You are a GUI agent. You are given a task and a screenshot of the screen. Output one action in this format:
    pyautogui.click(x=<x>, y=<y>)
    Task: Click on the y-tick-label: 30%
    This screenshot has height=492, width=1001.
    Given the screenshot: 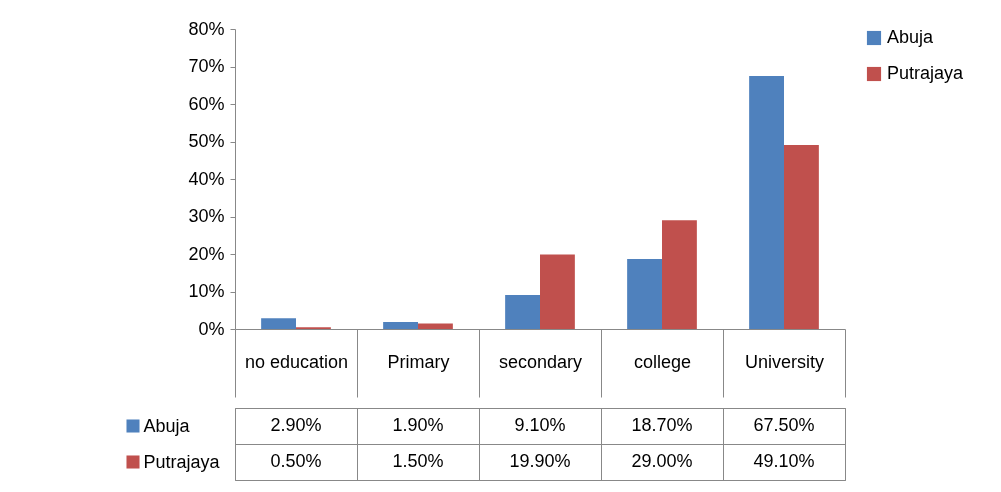 What is the action you would take?
    pyautogui.click(x=206, y=216)
    